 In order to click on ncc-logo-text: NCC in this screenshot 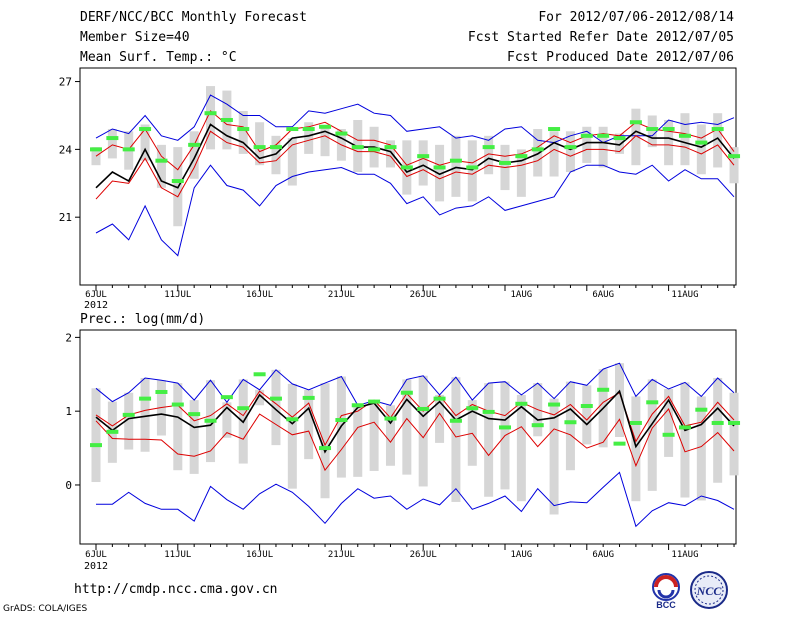, I will do `click(709, 591)`.